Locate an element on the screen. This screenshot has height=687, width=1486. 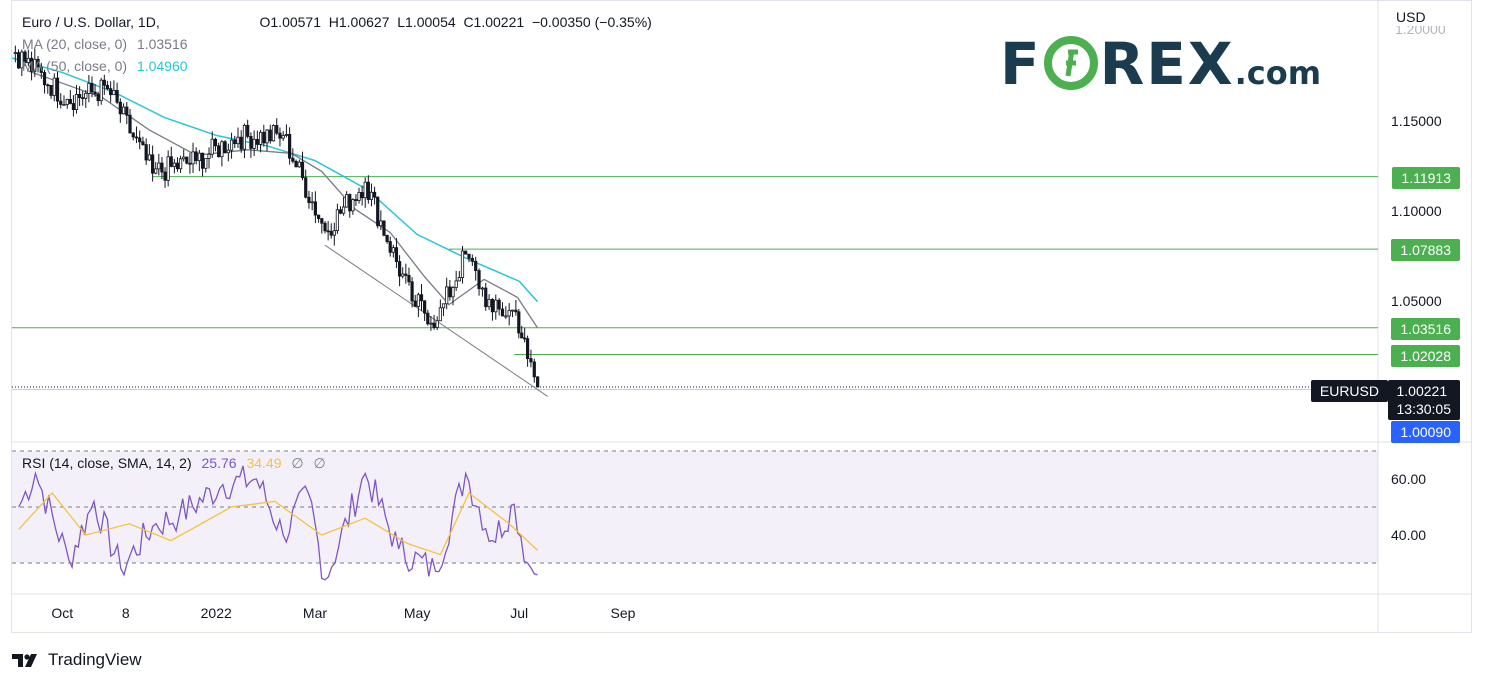
rsi-sma-value: 34.49 is located at coordinates (264, 463).